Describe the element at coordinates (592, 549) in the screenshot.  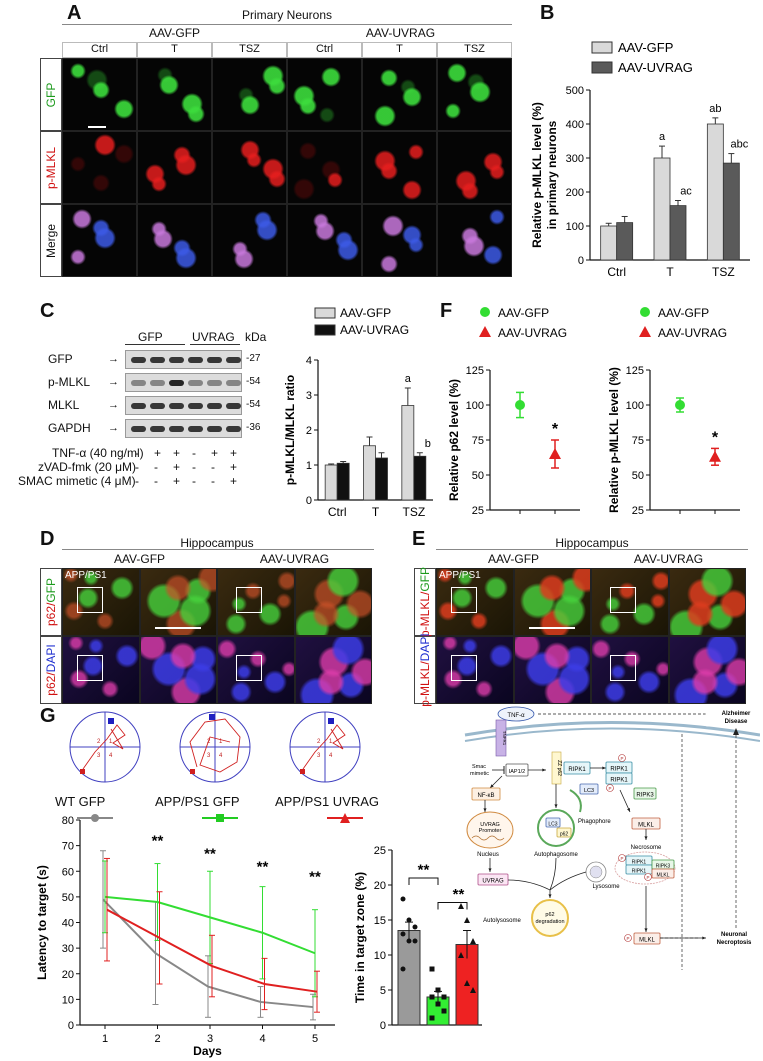
I see `panel-title-rule` at that location.